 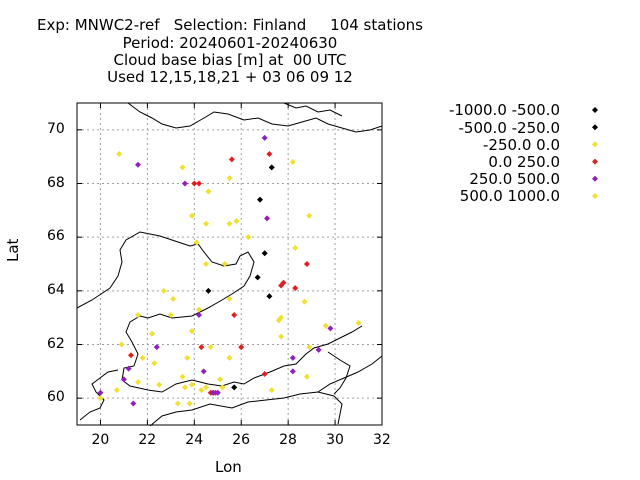 What do you see at coordinates (382, 440) in the screenshot?
I see `x-tick-label: 32` at bounding box center [382, 440].